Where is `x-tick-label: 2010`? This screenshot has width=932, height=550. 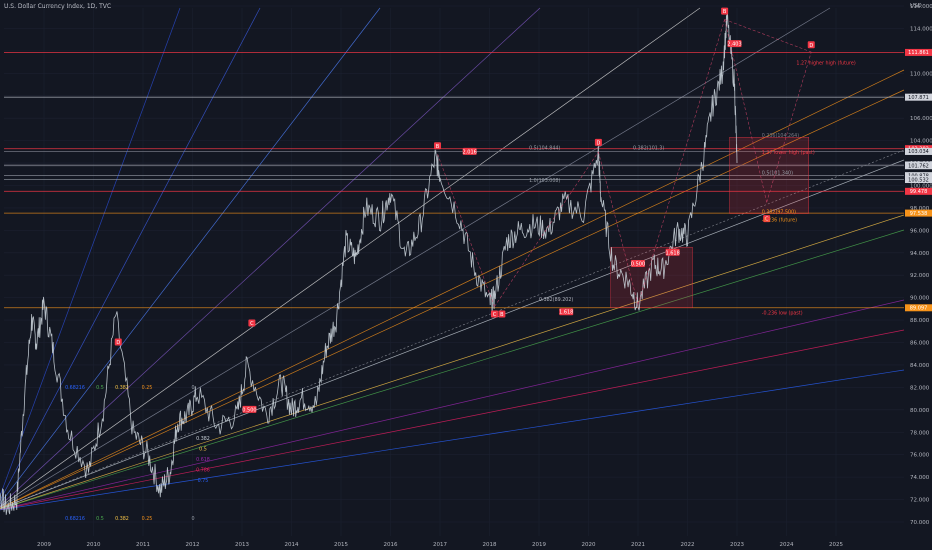 x-tick-label: 2010 is located at coordinates (94, 545).